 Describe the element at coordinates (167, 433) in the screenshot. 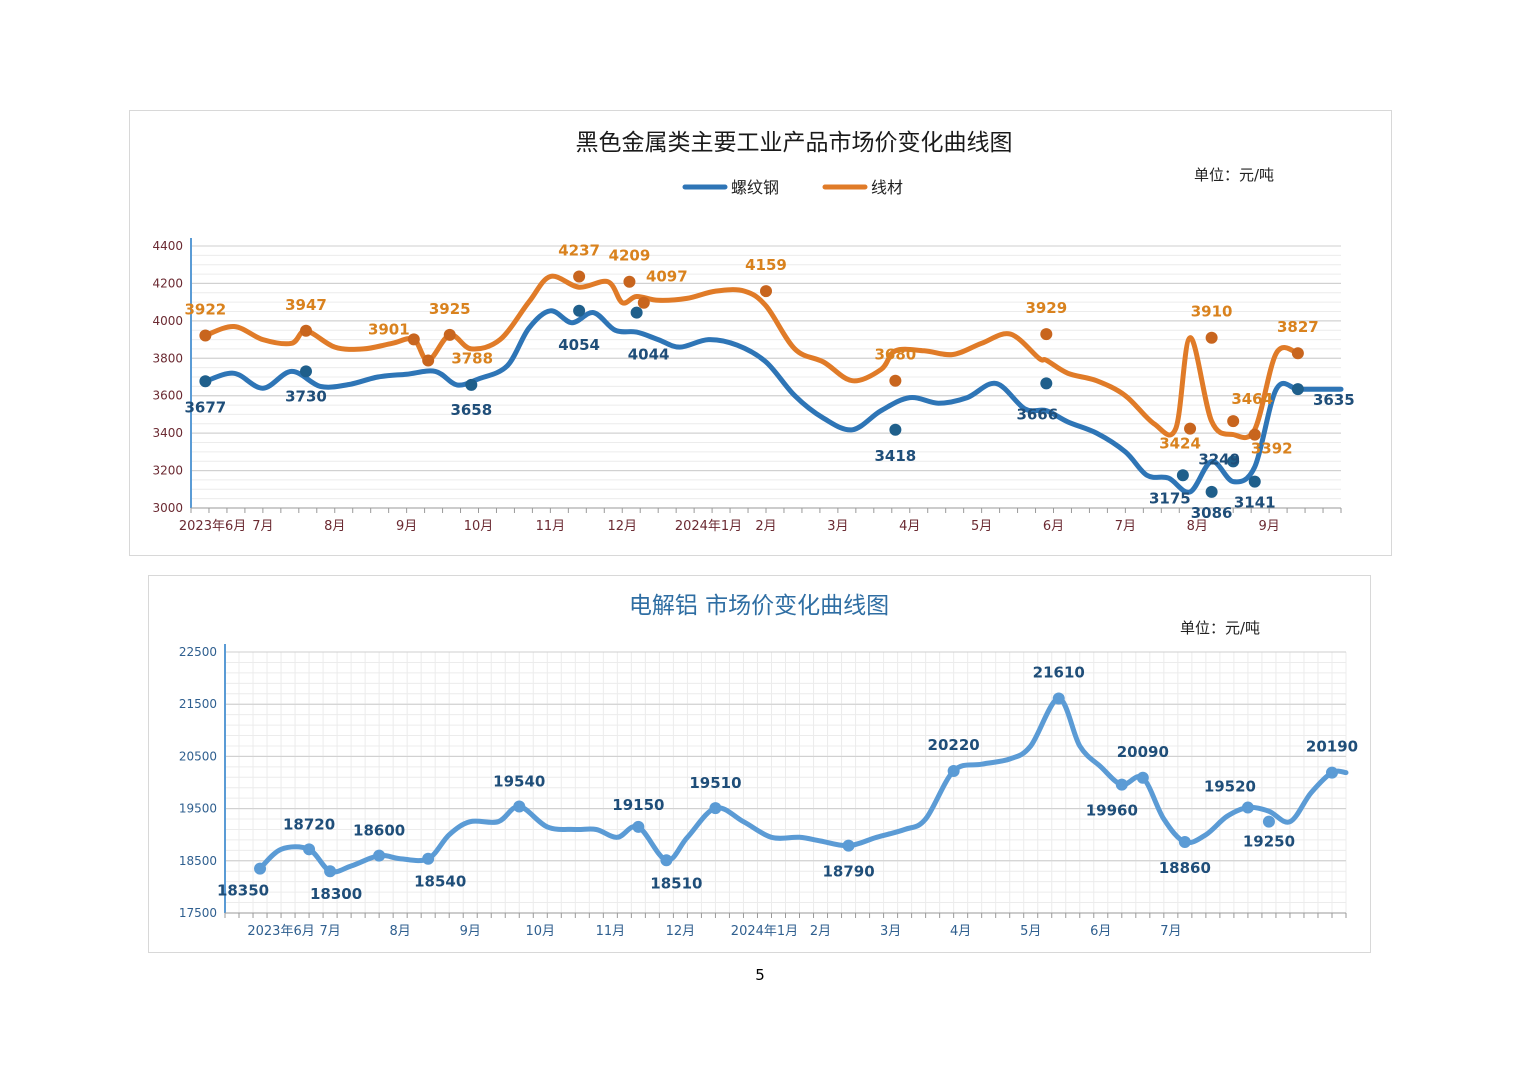

I see `y-tick-label: 3400` at that location.